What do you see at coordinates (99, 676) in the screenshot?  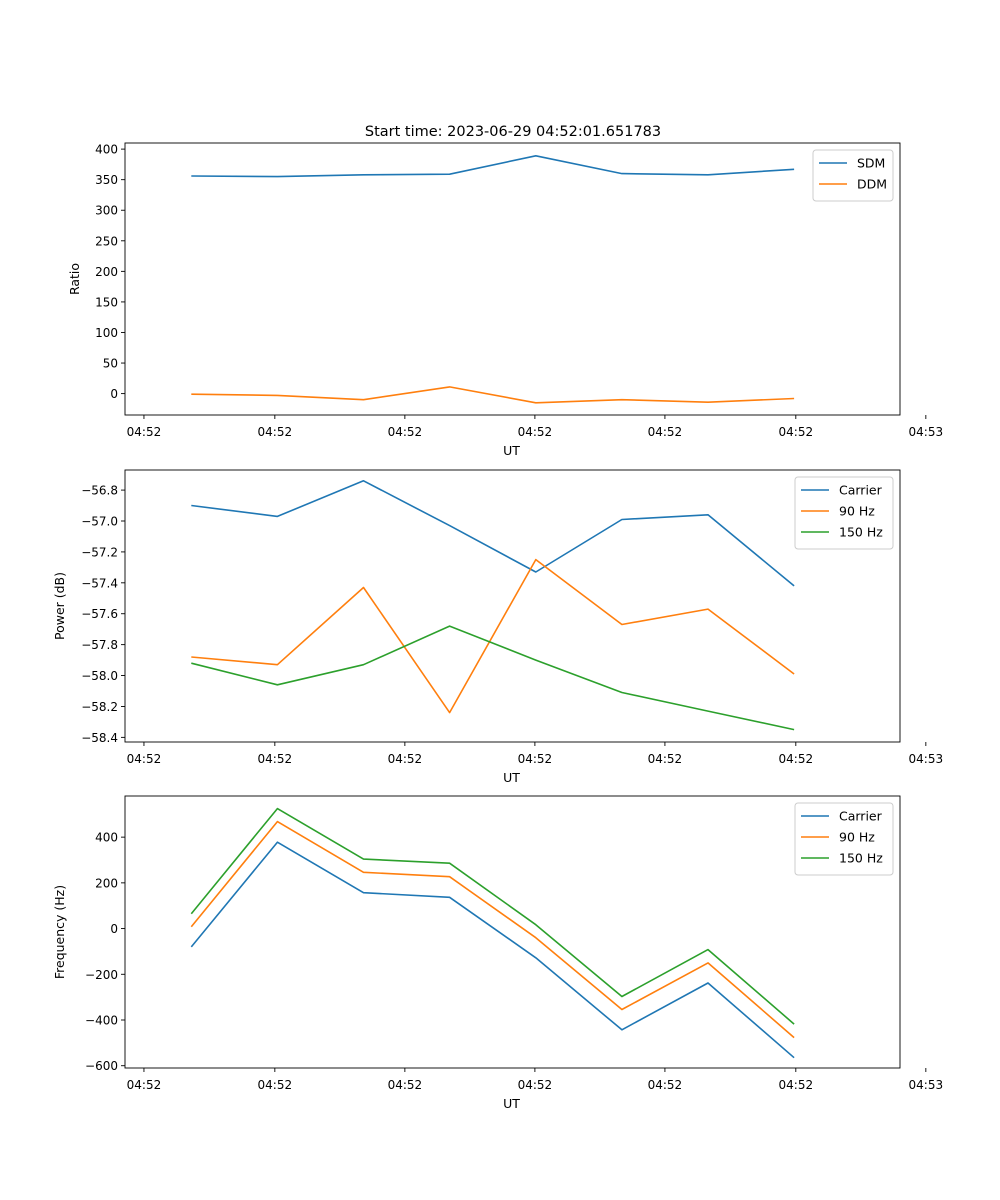 I see `y-tick-label: −58.0` at bounding box center [99, 676].